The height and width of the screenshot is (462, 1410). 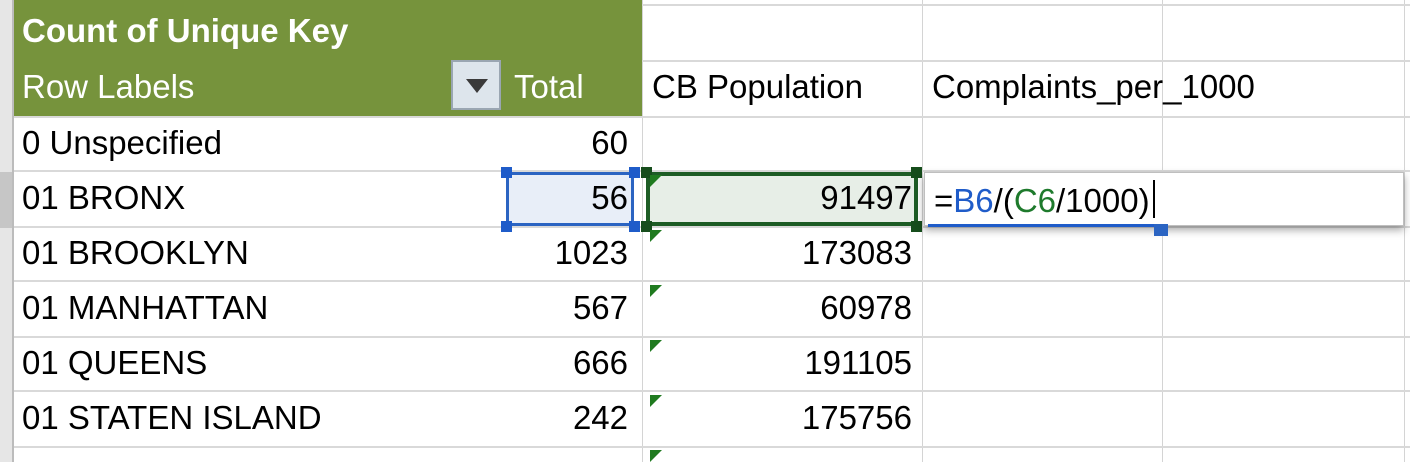 I want to click on row-header-selected, so click(x=6, y=200).